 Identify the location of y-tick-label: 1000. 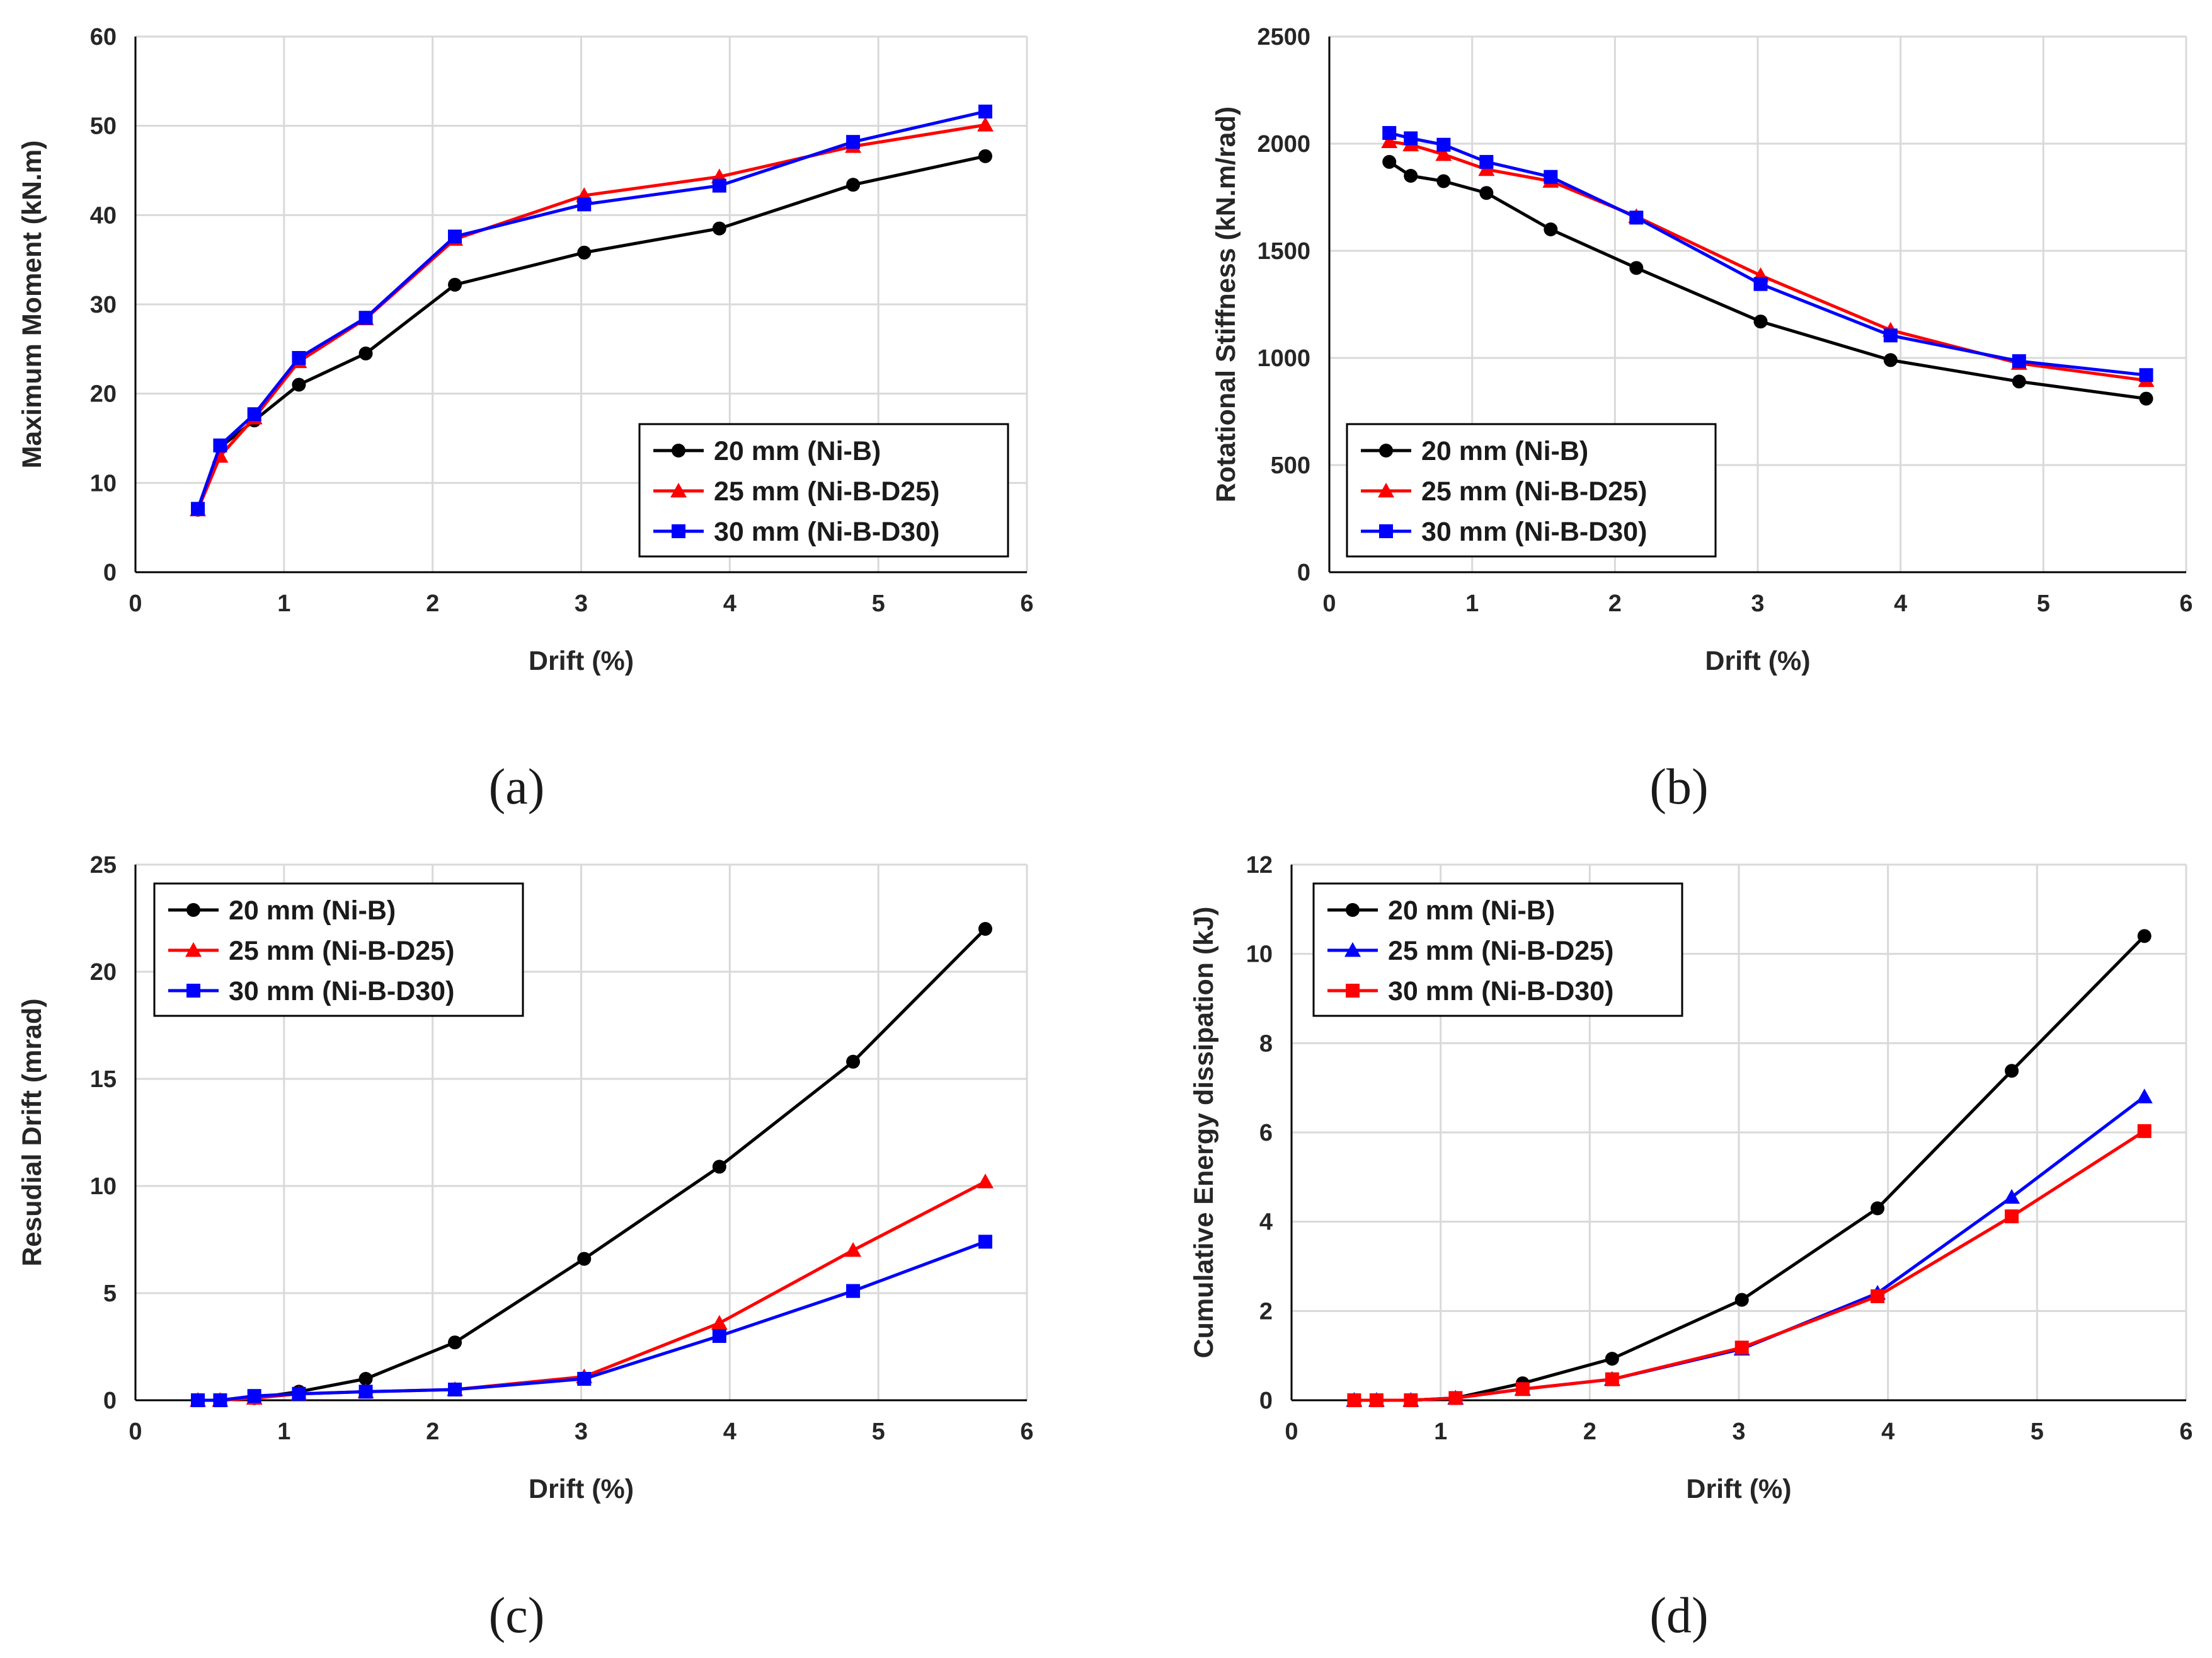
(1283, 358).